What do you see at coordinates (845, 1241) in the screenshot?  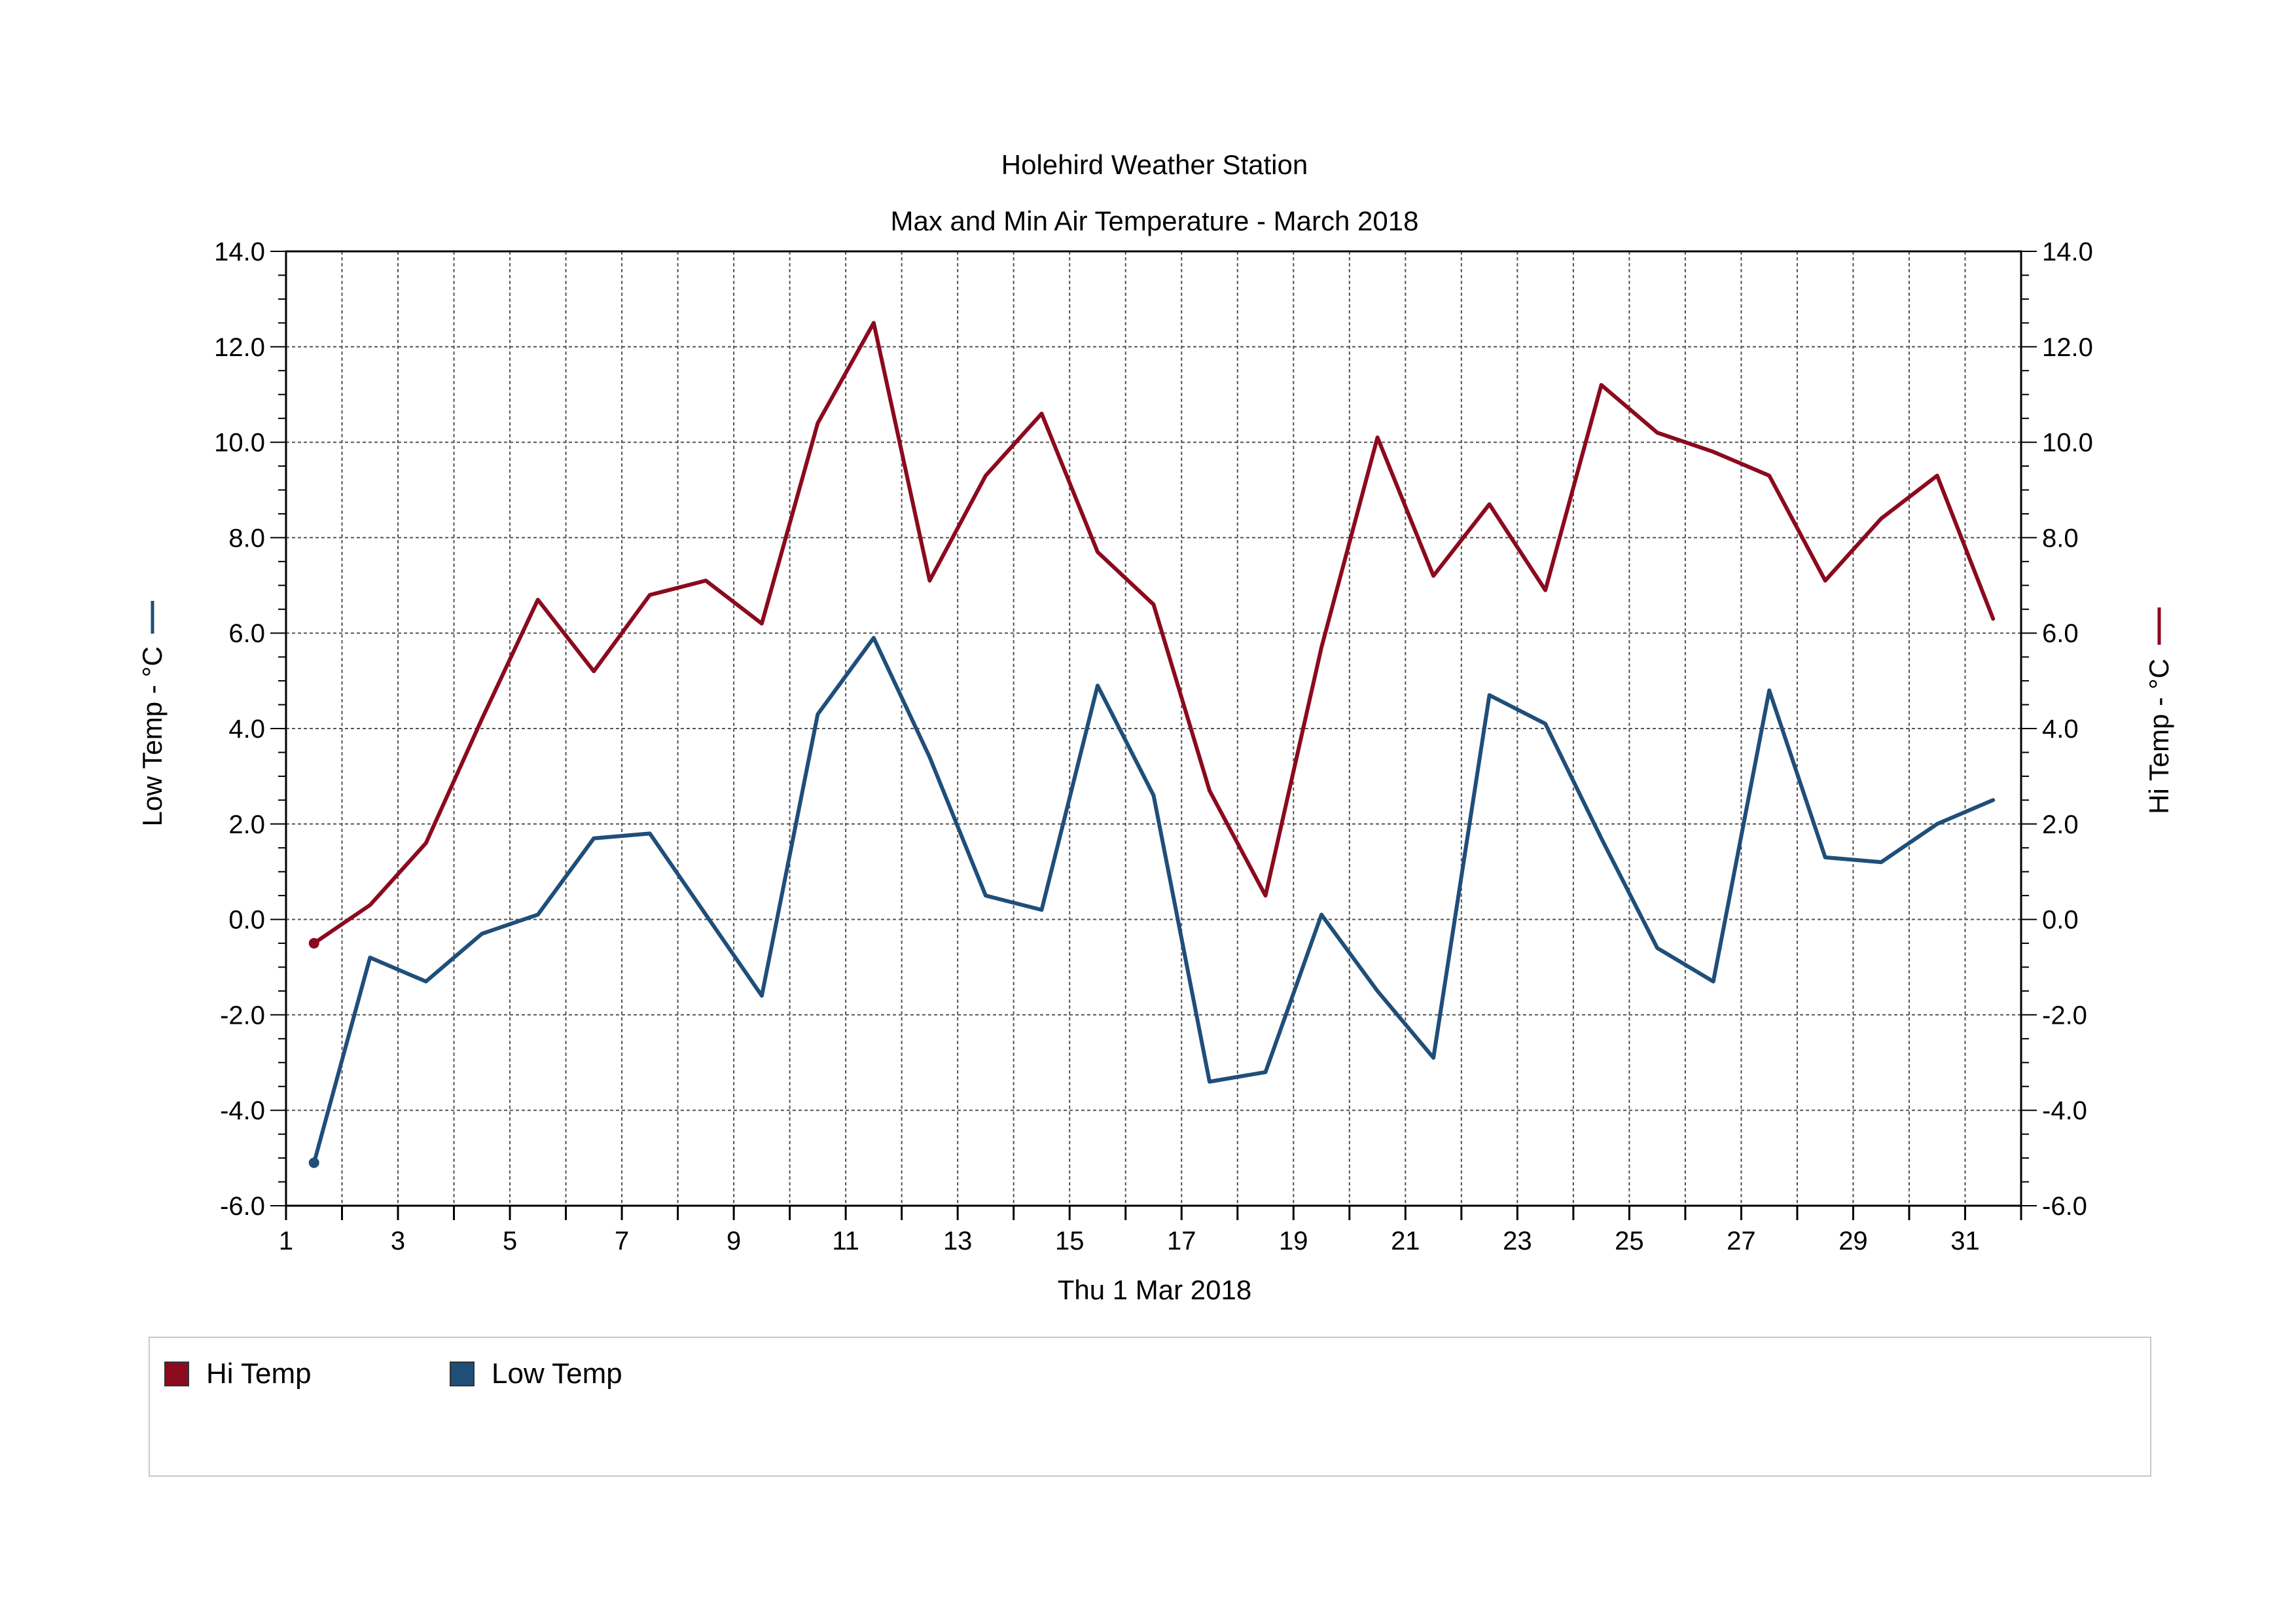 I see `x-tick-label: 11` at bounding box center [845, 1241].